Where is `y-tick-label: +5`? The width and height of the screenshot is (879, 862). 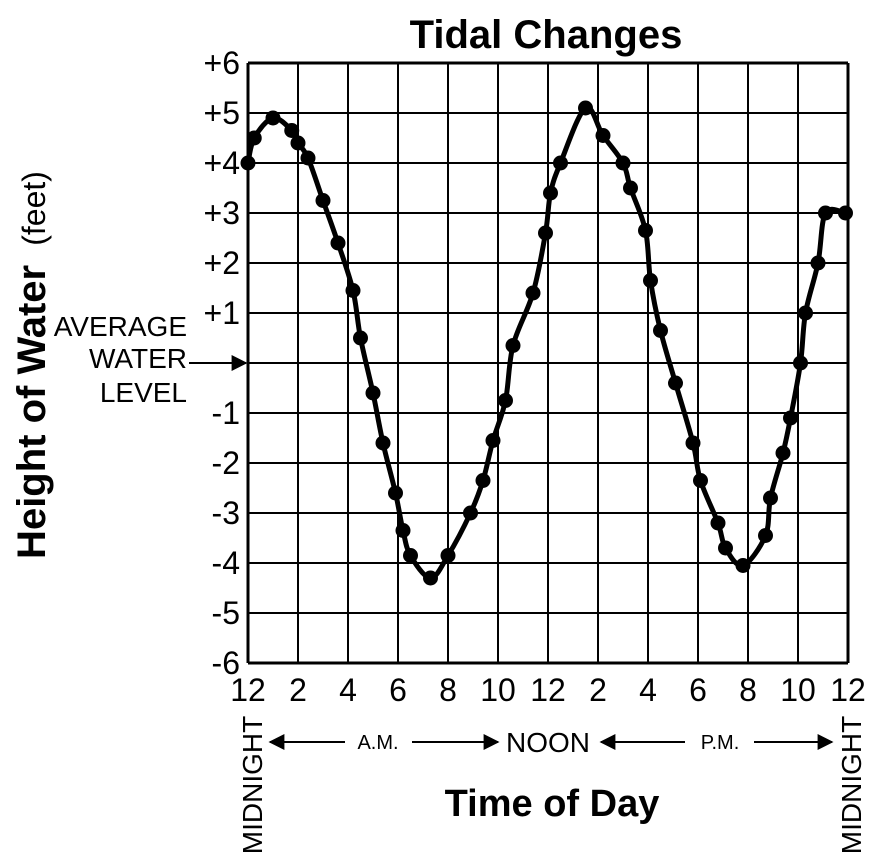
y-tick-label: +5 is located at coordinates (222, 113).